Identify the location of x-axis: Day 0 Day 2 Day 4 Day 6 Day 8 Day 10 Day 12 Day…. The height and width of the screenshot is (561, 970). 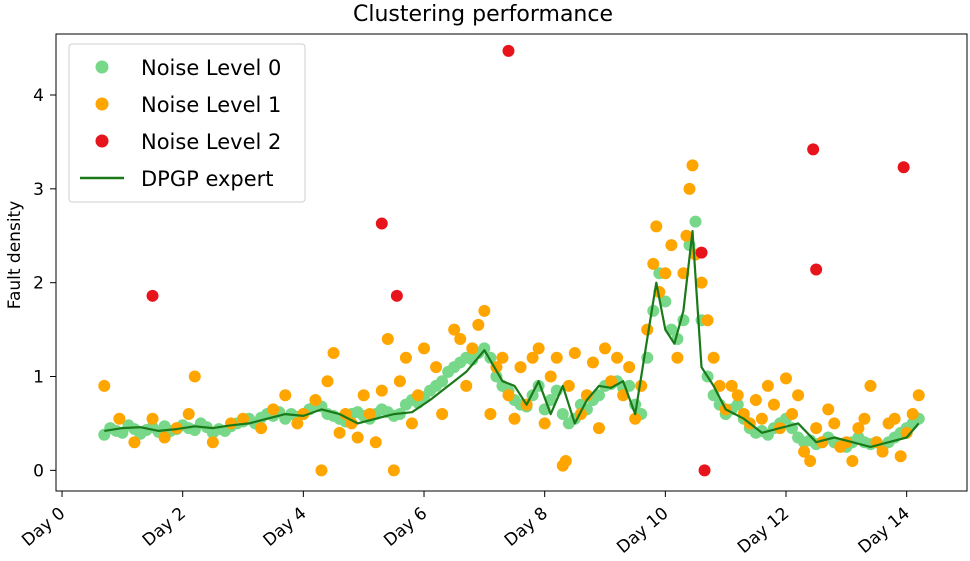
(466, 524).